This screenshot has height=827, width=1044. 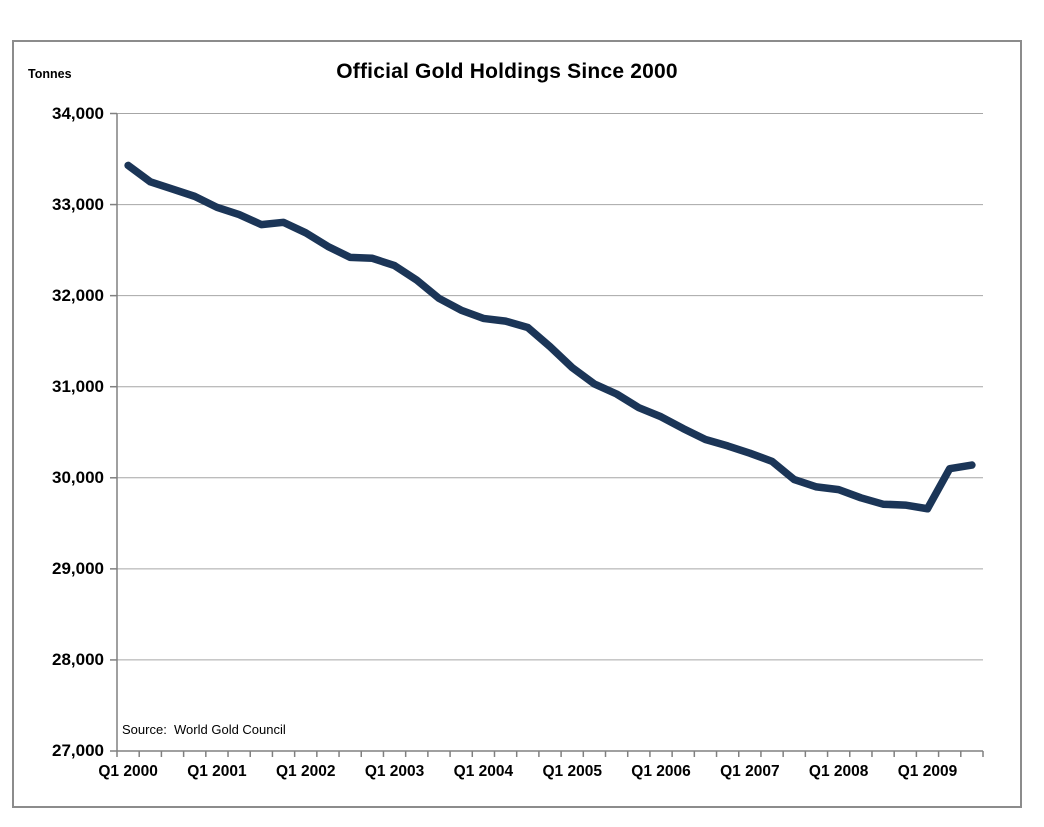 What do you see at coordinates (927, 771) in the screenshot?
I see `x-axis-tick-label: Q1 2009` at bounding box center [927, 771].